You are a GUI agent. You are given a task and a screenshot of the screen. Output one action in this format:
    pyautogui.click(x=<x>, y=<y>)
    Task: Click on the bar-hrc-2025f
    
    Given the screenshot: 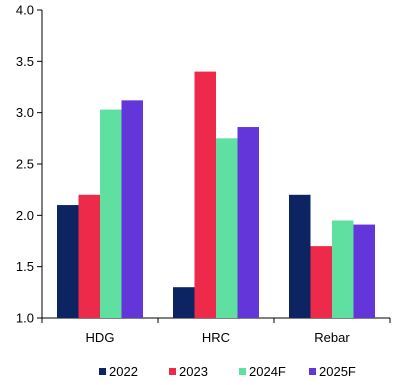 What is the action you would take?
    pyautogui.click(x=248, y=222)
    